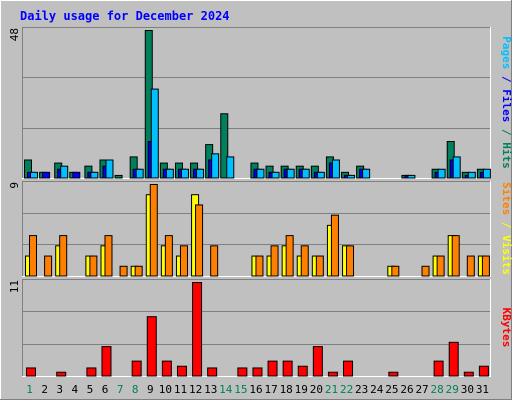  What do you see at coordinates (195, 389) in the screenshot?
I see `day-label: 12` at bounding box center [195, 389].